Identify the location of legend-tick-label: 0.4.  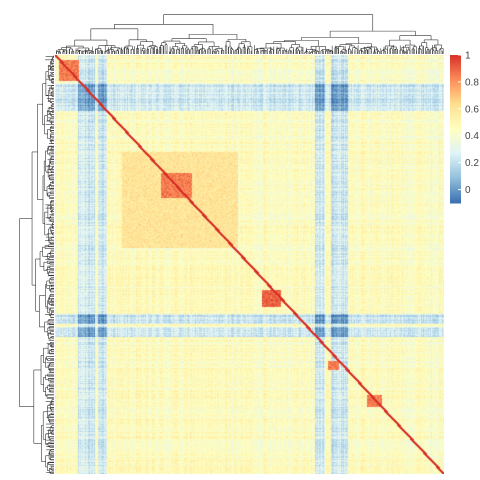
(472, 136).